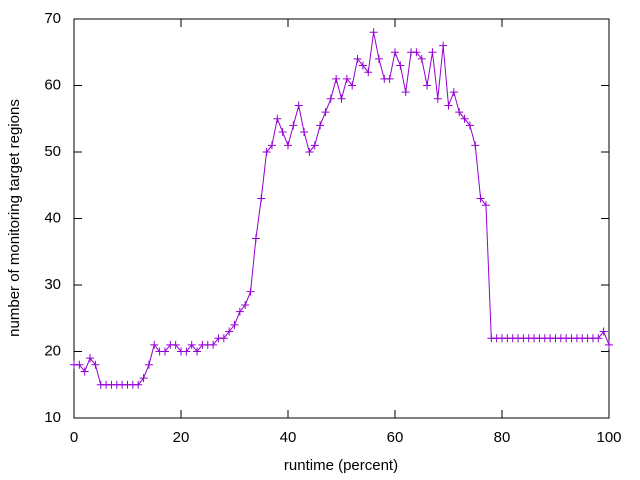  I want to click on y-tick-label: 30, so click(52, 284).